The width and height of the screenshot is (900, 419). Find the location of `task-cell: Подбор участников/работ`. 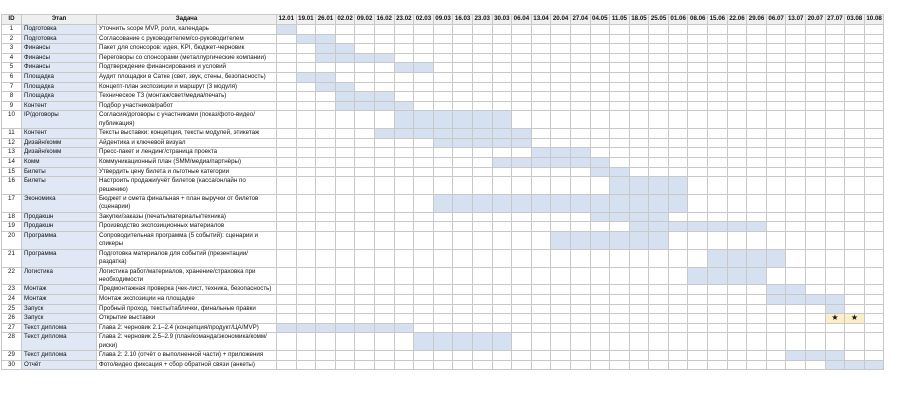

task-cell: Подбор участников/работ is located at coordinates (186, 106).